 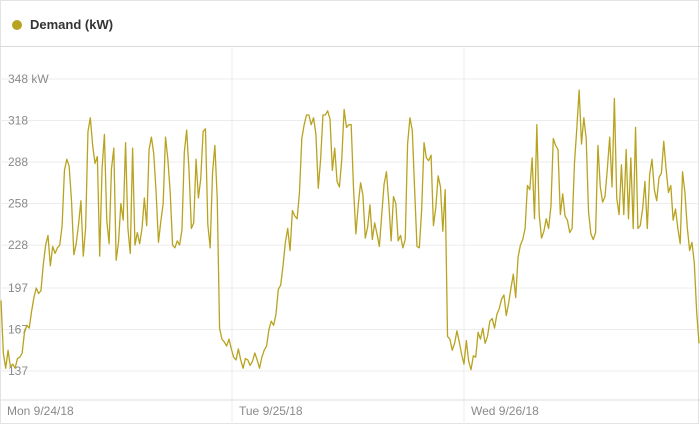 What do you see at coordinates (350, 23) in the screenshot?
I see `legend-bar: Demand (kW)` at bounding box center [350, 23].